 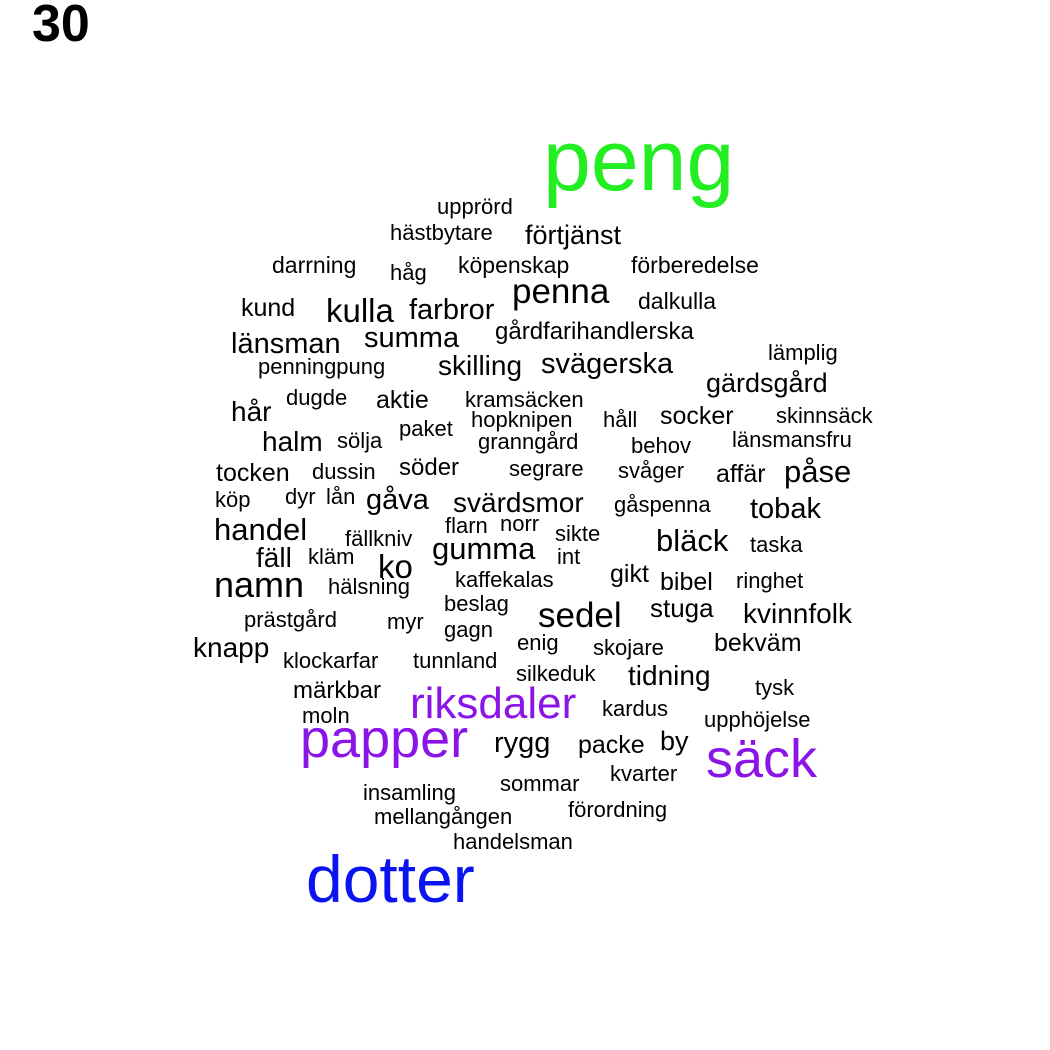 What do you see at coordinates (628, 647) in the screenshot?
I see `cloud-word-skojare: skojare` at bounding box center [628, 647].